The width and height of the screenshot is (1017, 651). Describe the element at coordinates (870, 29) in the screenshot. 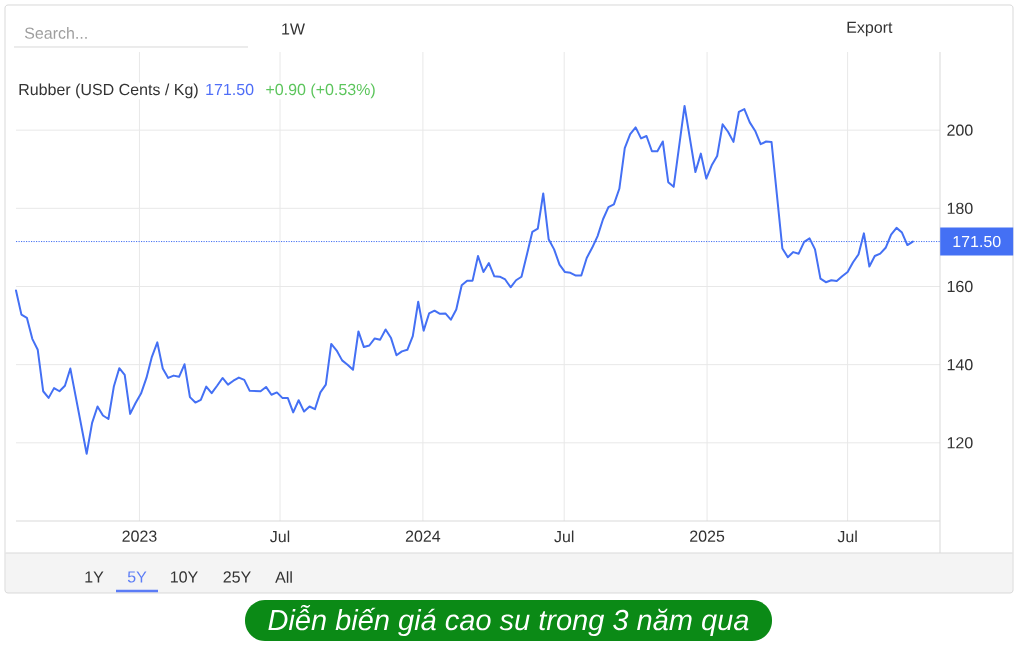

I see `text: Export` at that location.